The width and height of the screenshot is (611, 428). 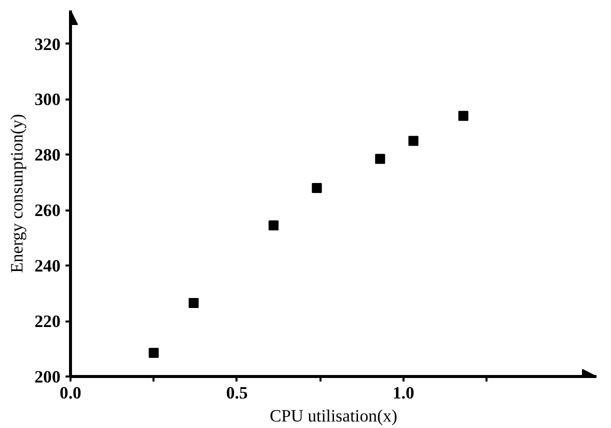 I want to click on y-tick-label: 280, so click(x=47, y=155).